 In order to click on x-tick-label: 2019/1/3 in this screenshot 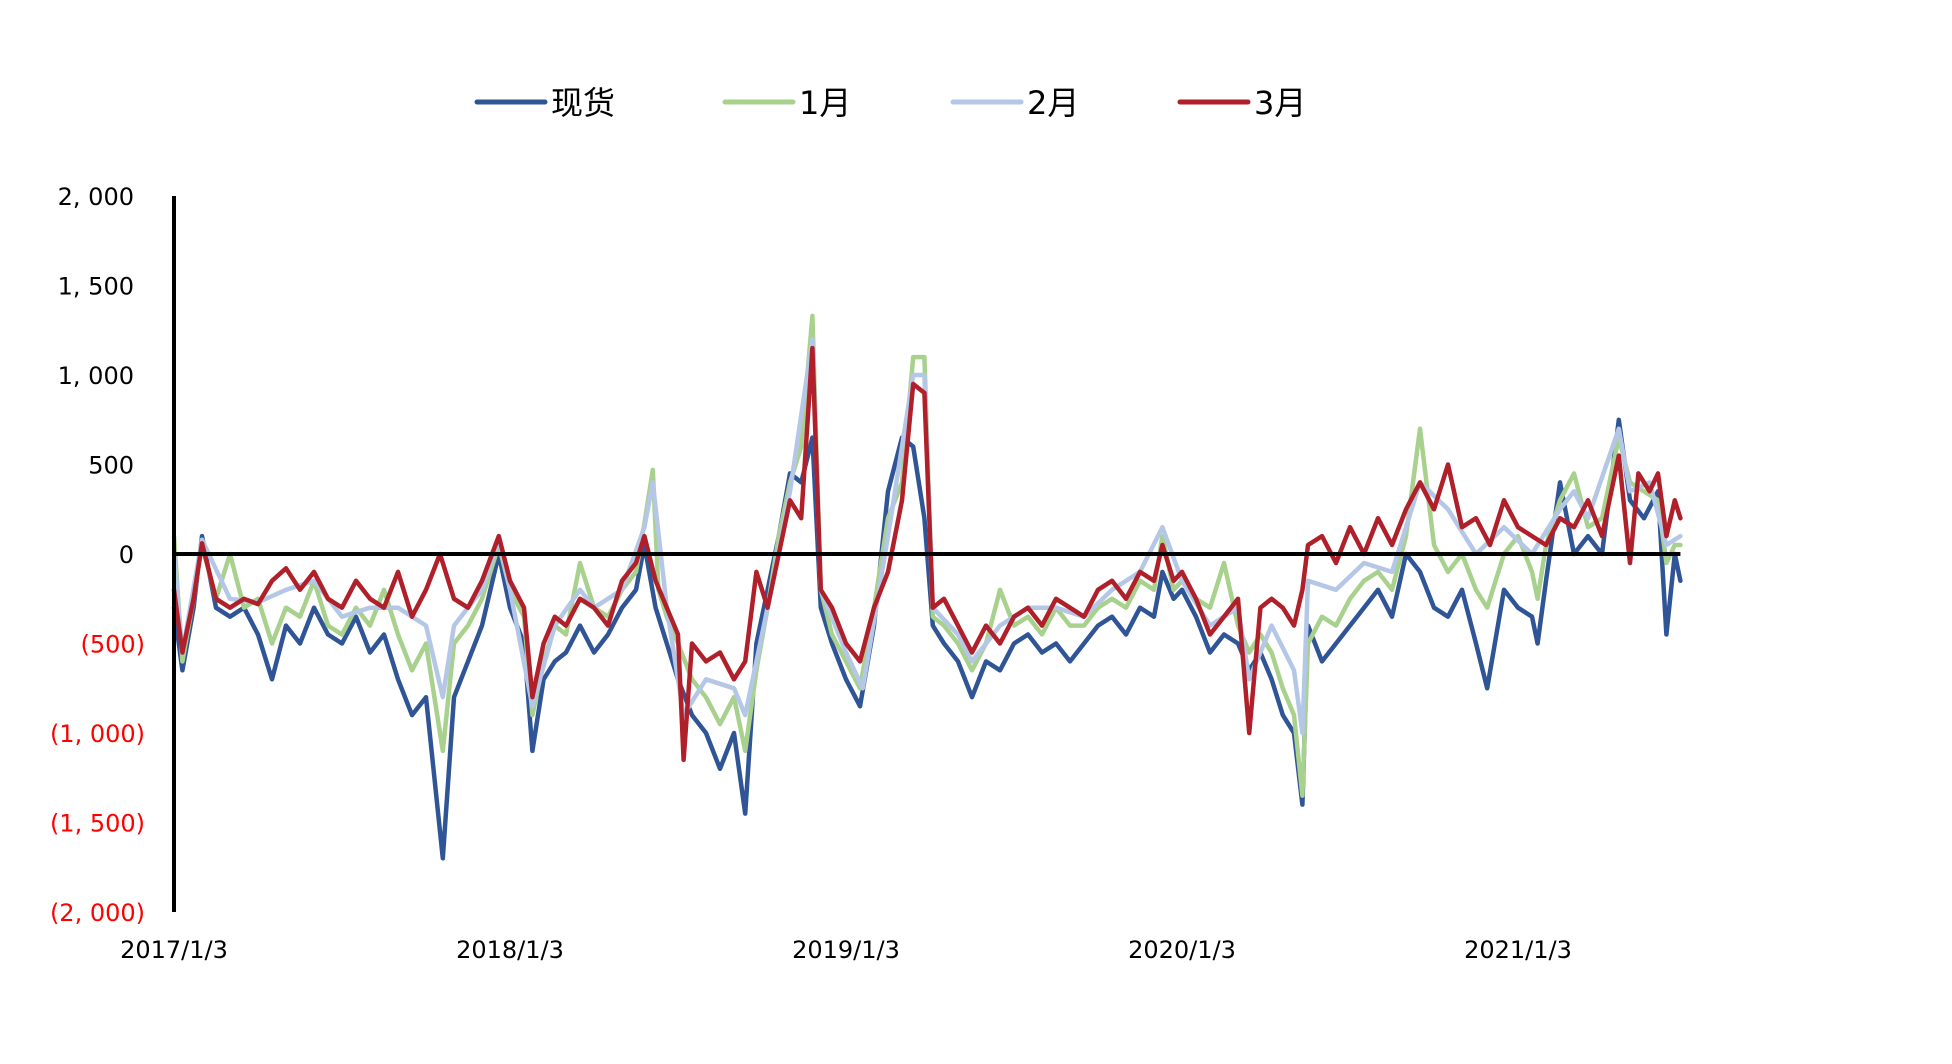, I will do `click(846, 950)`.